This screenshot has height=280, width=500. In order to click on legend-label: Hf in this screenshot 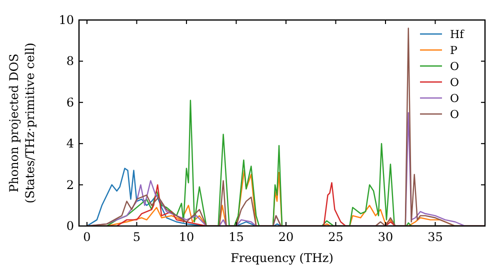, I will do `click(457, 34)`.